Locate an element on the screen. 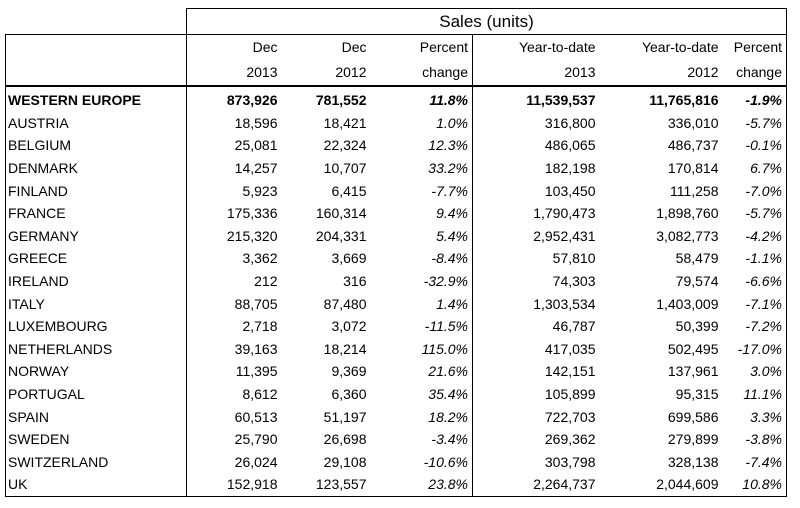 Image resolution: width=800 pixels, height=508 pixels. ytd-percent-change: -7.4% is located at coordinates (754, 462).